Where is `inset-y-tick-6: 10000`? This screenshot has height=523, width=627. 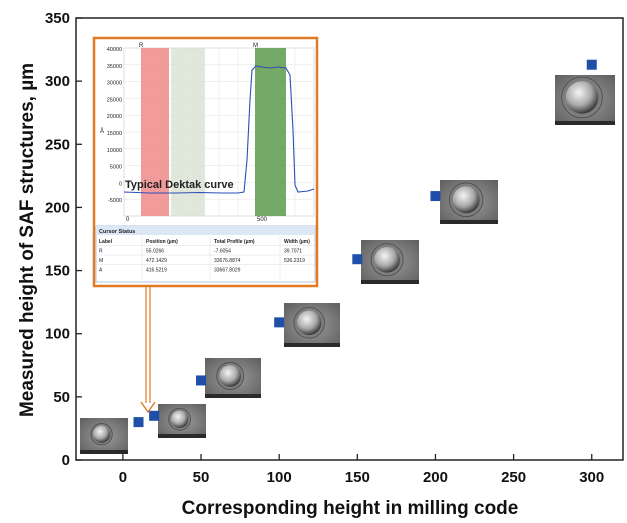 inset-y-tick-6: 10000 is located at coordinates (114, 151).